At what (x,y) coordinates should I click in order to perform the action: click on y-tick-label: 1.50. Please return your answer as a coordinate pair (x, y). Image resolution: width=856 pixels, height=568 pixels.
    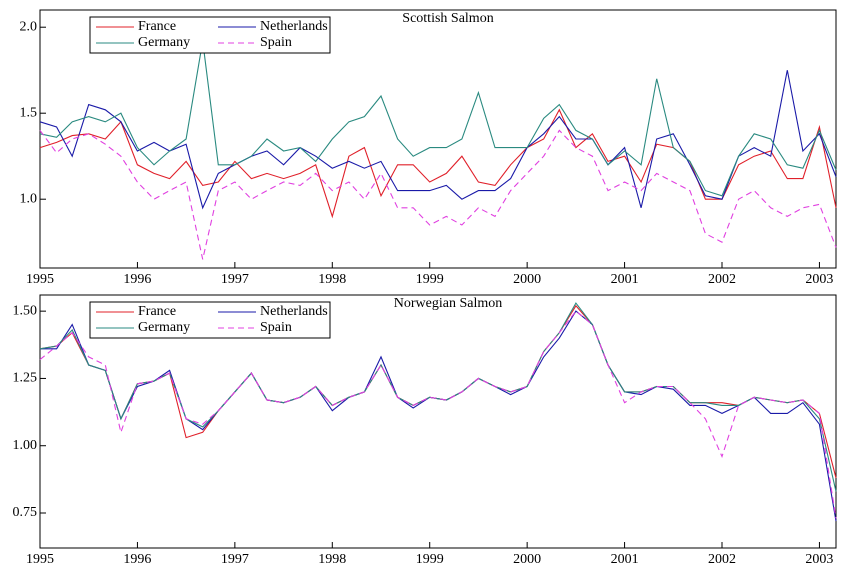
    Looking at the image, I should click on (25, 310).